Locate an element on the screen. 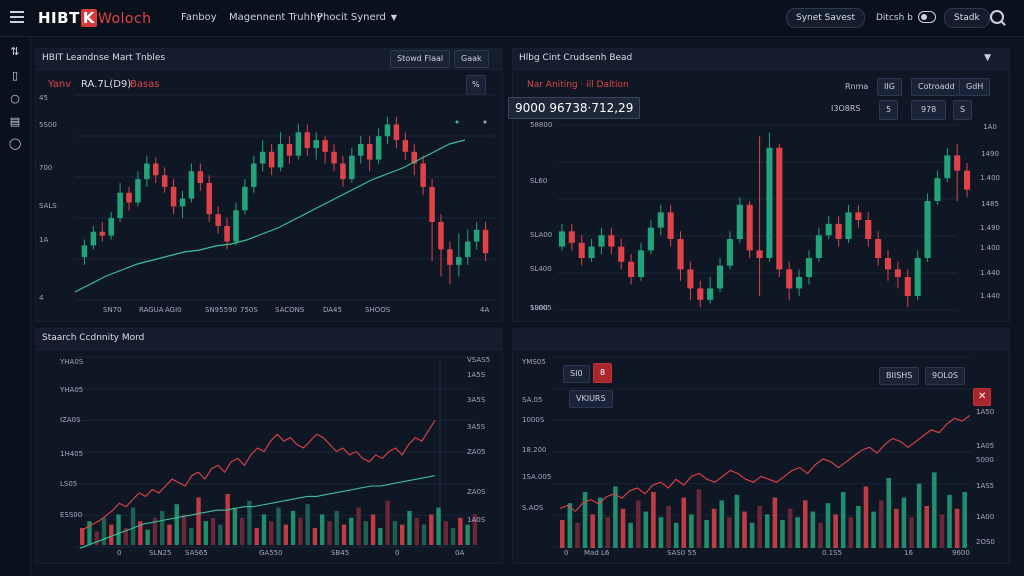  card-icon: ▤ is located at coordinates (15, 121).